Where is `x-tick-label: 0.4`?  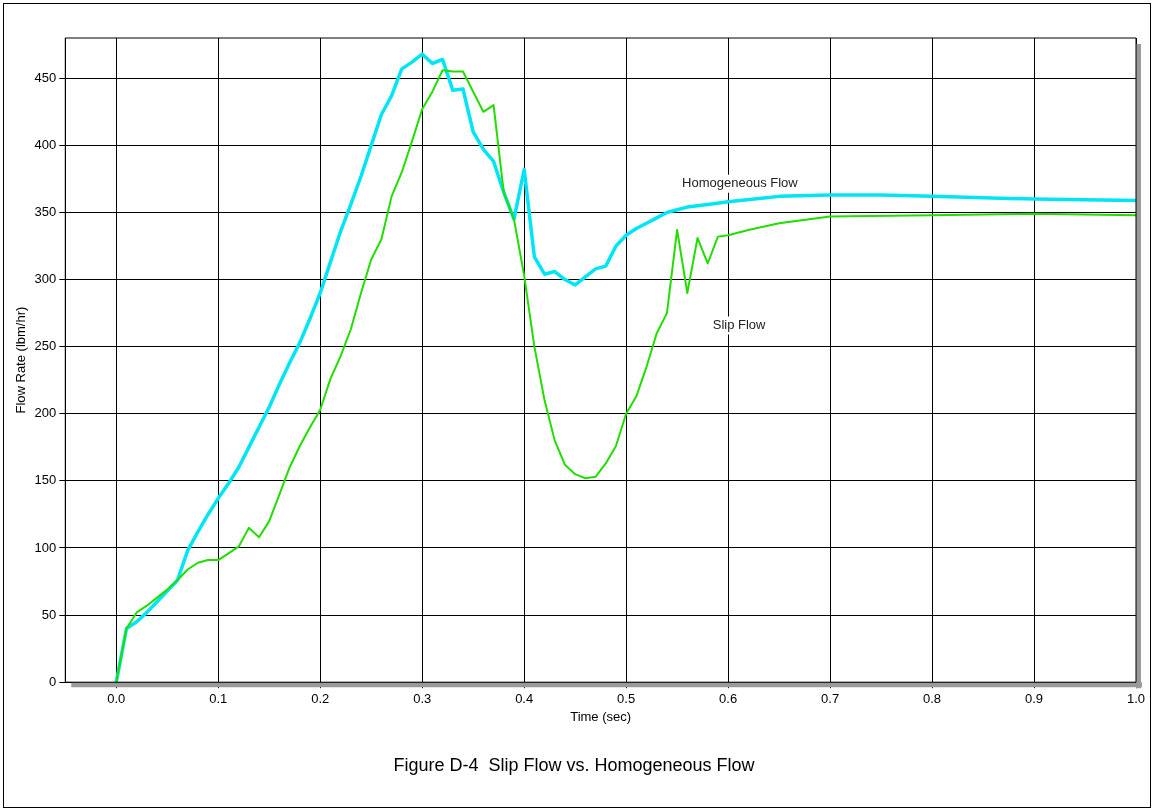
x-tick-label: 0.4 is located at coordinates (524, 698).